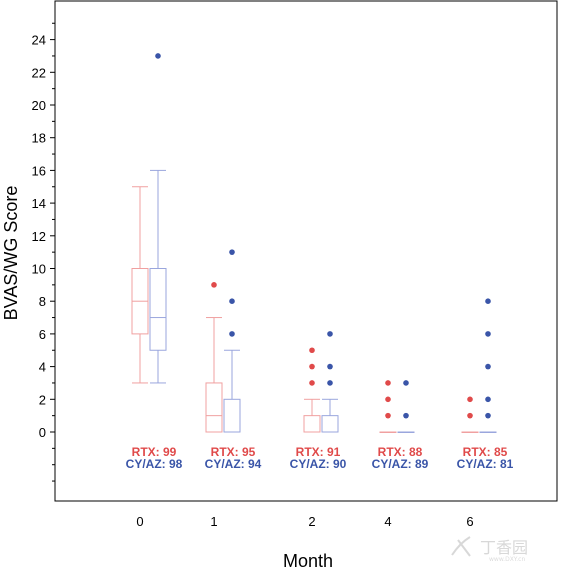 This screenshot has width=562, height=569. Describe the element at coordinates (42, 399) in the screenshot. I see `y-tick-label: 2` at that location.